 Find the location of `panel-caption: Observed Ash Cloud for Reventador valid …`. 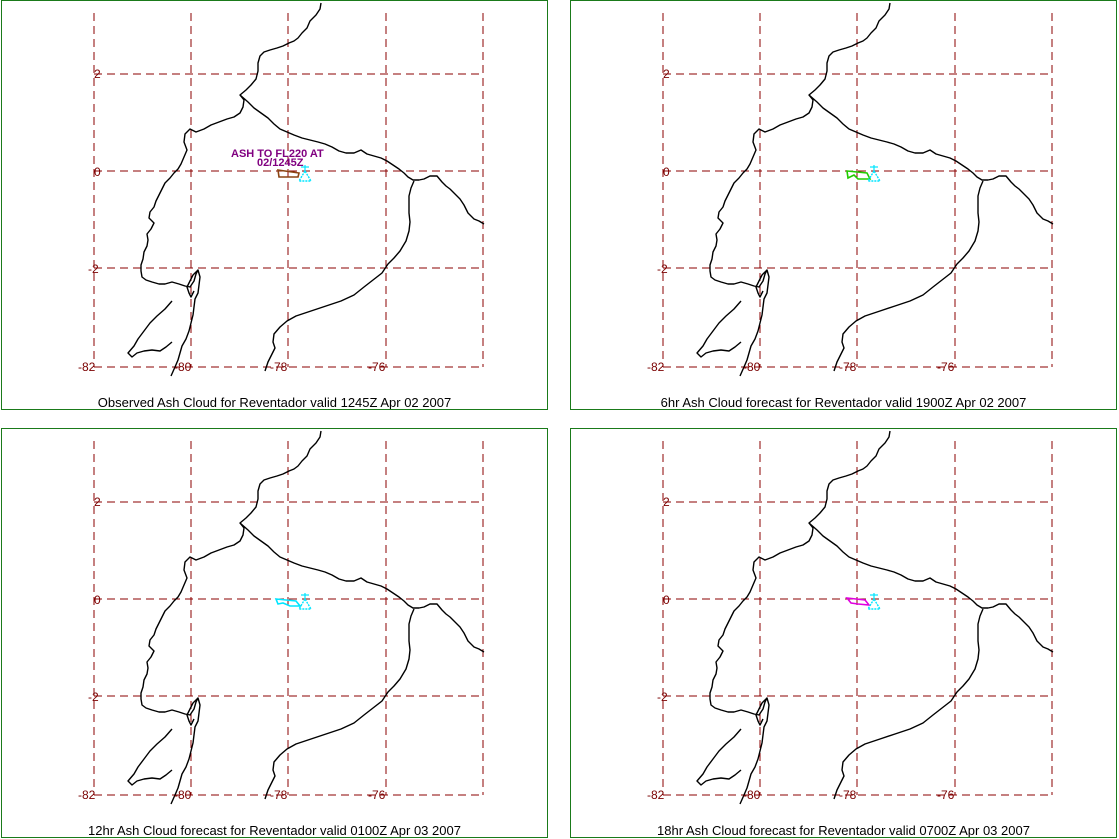

panel-caption: Observed Ash Cloud for Reventador valid … is located at coordinates (274, 402).